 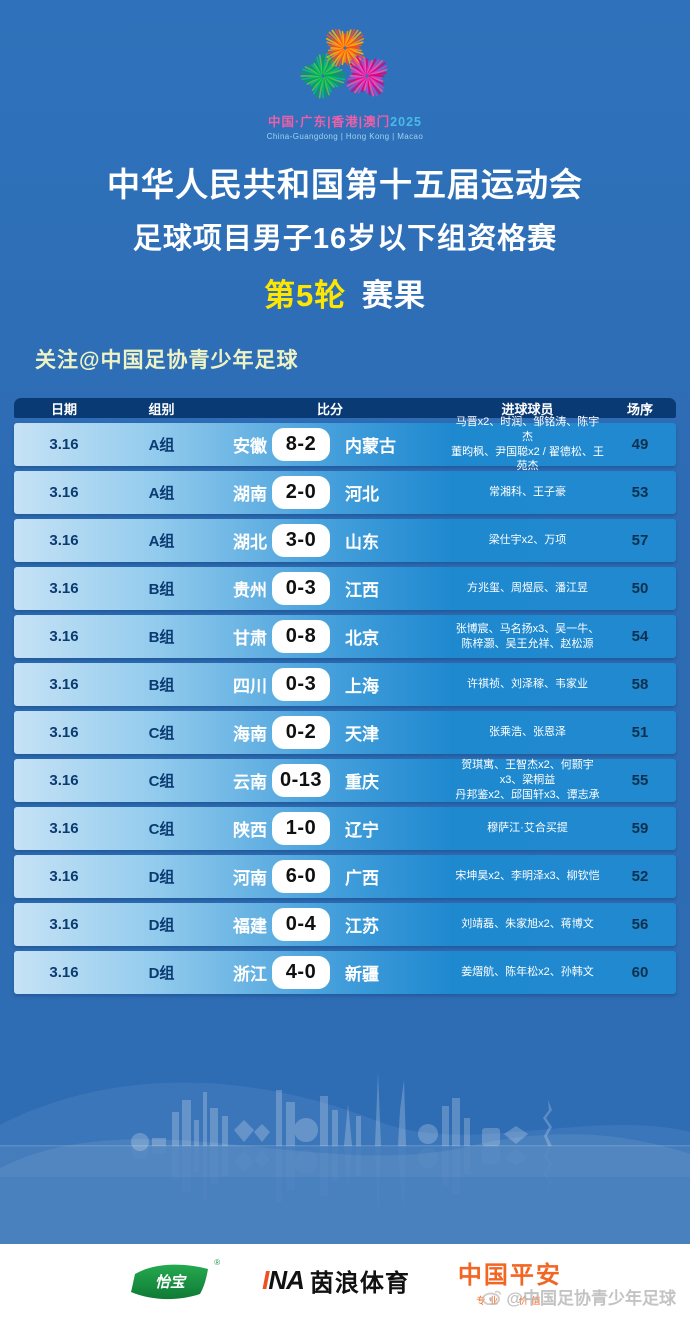 I want to click on match-order: 53, so click(x=640, y=492).